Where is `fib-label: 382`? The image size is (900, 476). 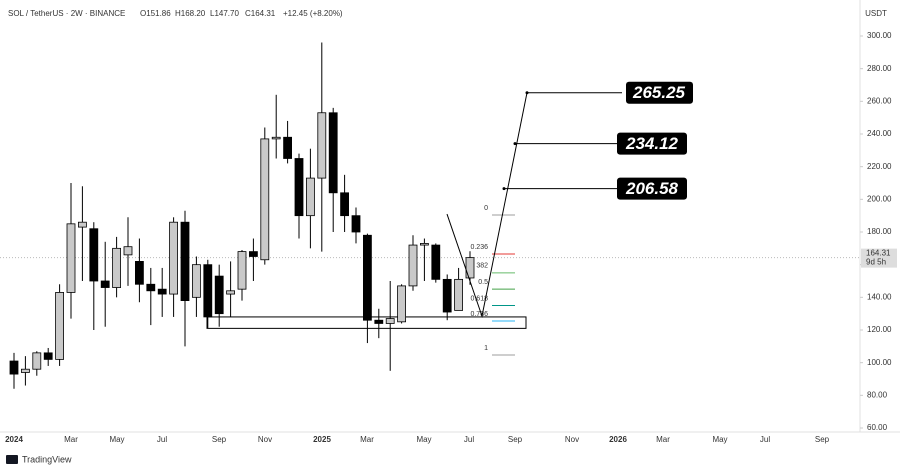
fib-label: 382 is located at coordinates (482, 266).